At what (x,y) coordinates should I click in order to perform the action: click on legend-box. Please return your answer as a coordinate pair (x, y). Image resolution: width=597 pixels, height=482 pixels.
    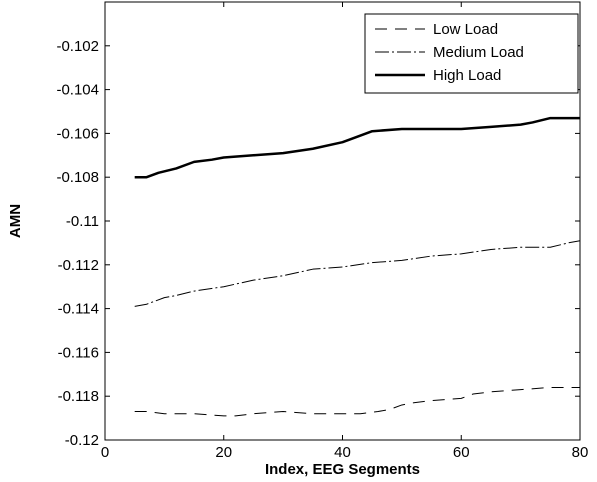
    Looking at the image, I should click on (471, 53).